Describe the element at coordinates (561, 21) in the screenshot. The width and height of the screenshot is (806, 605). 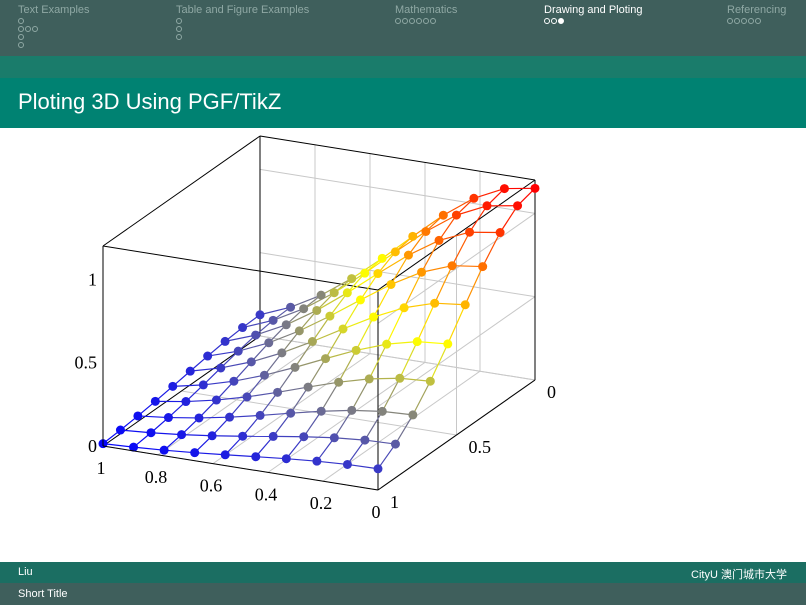
I see `nav-dot-current` at that location.